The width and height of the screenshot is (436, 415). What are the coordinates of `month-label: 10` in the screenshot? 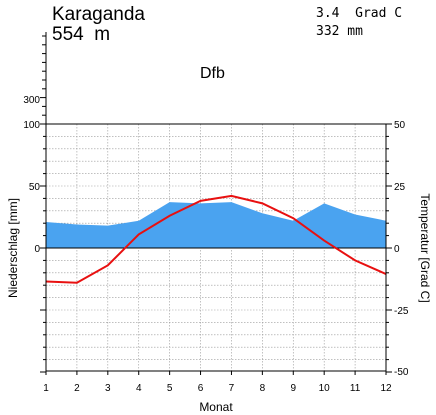 It's located at (325, 388).